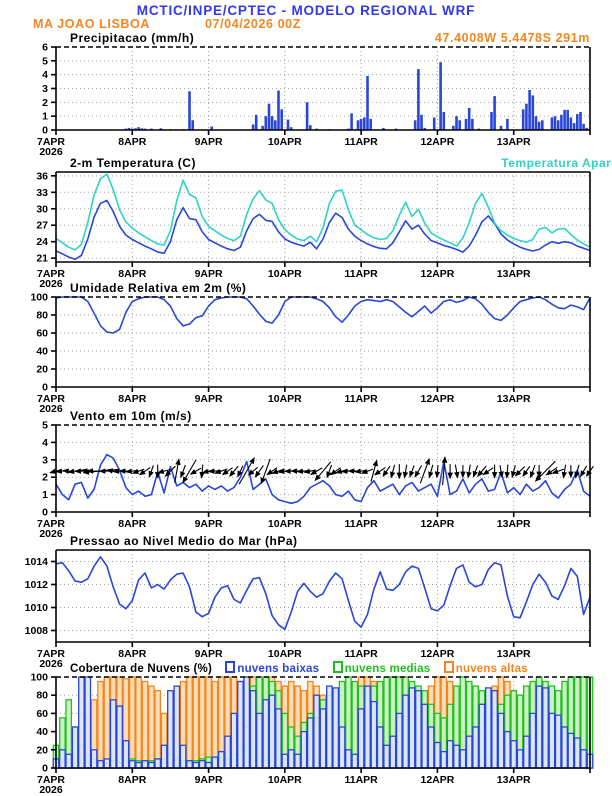  I want to click on svg-text: 6, so click(45, 48).